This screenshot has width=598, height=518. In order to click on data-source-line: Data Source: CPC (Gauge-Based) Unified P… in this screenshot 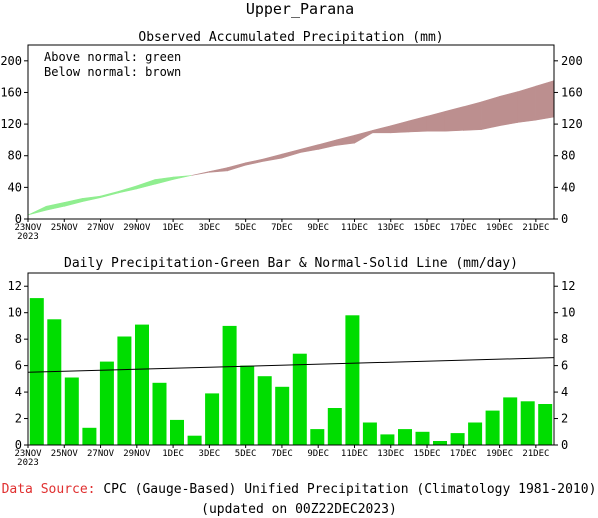, I will do `click(299, 489)`.